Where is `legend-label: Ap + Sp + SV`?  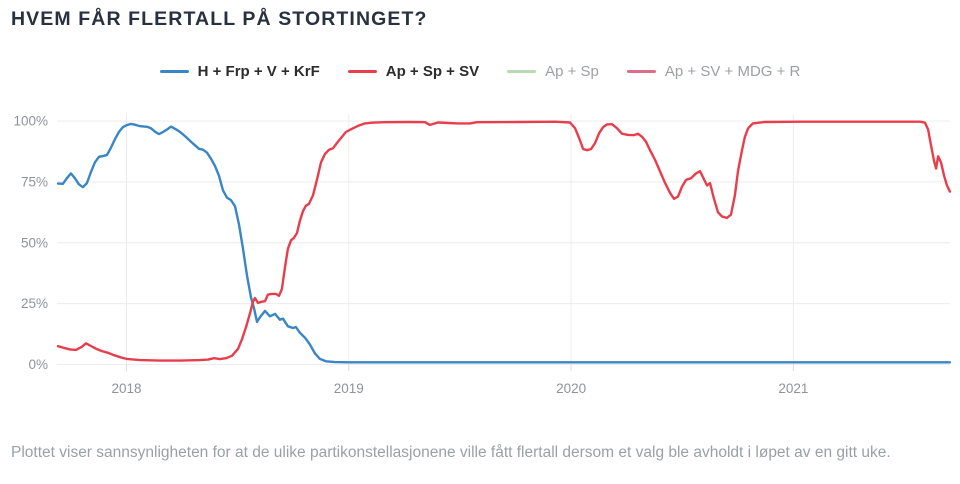
legend-label: Ap + Sp + SV is located at coordinates (432, 71).